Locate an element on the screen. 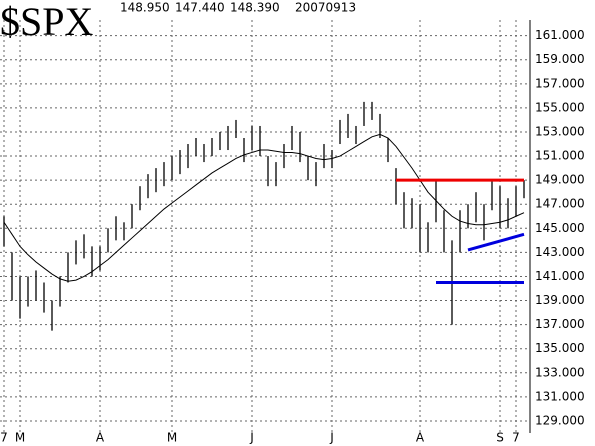  quote-high: 147.440 is located at coordinates (200, 8).